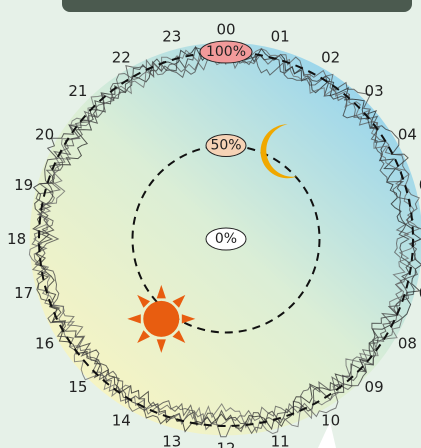 The height and width of the screenshot is (448, 421). I want to click on svg-text: 100%, so click(226, 52).